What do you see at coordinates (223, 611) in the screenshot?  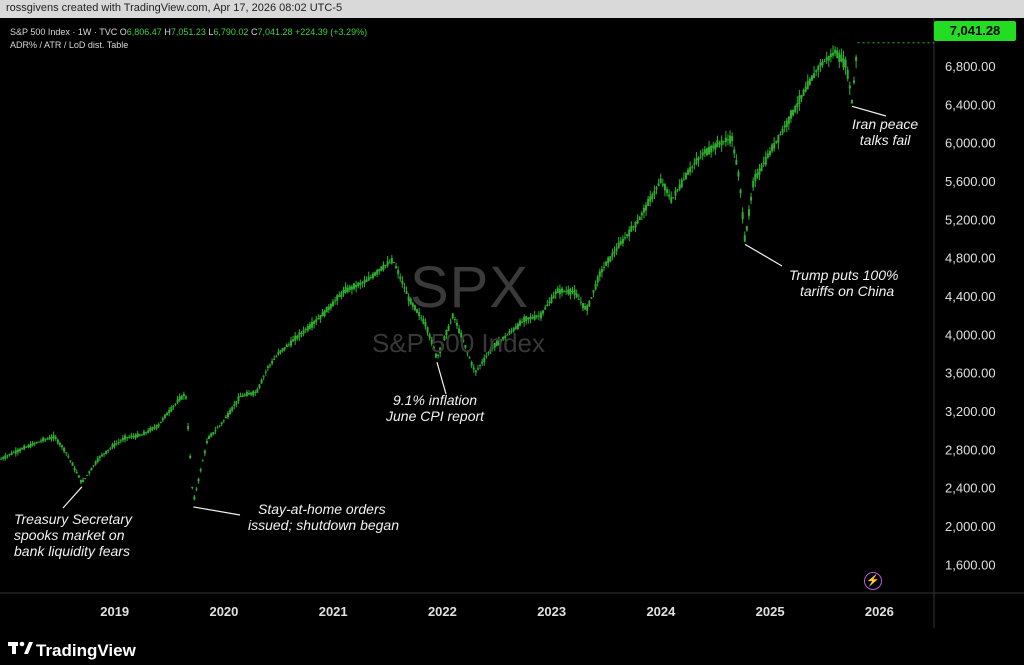 I see `x-tick-label: 2020` at bounding box center [223, 611].